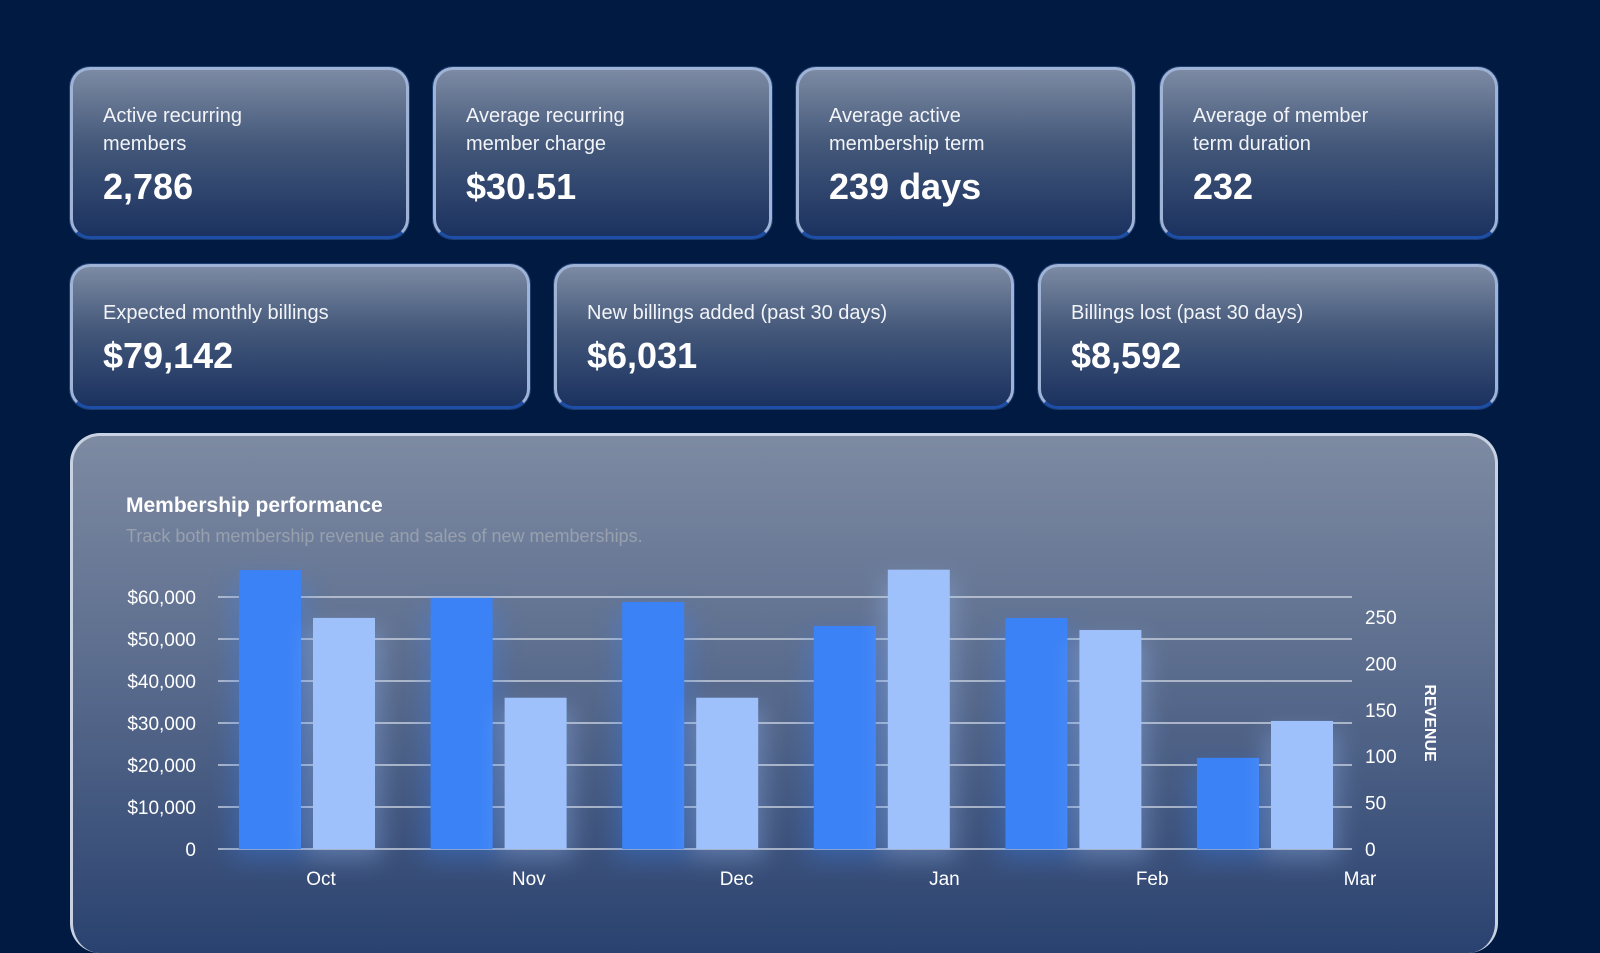 Image resolution: width=1600 pixels, height=953 pixels. Describe the element at coordinates (321, 879) in the screenshot. I see `x-tick-label: Oct` at that location.